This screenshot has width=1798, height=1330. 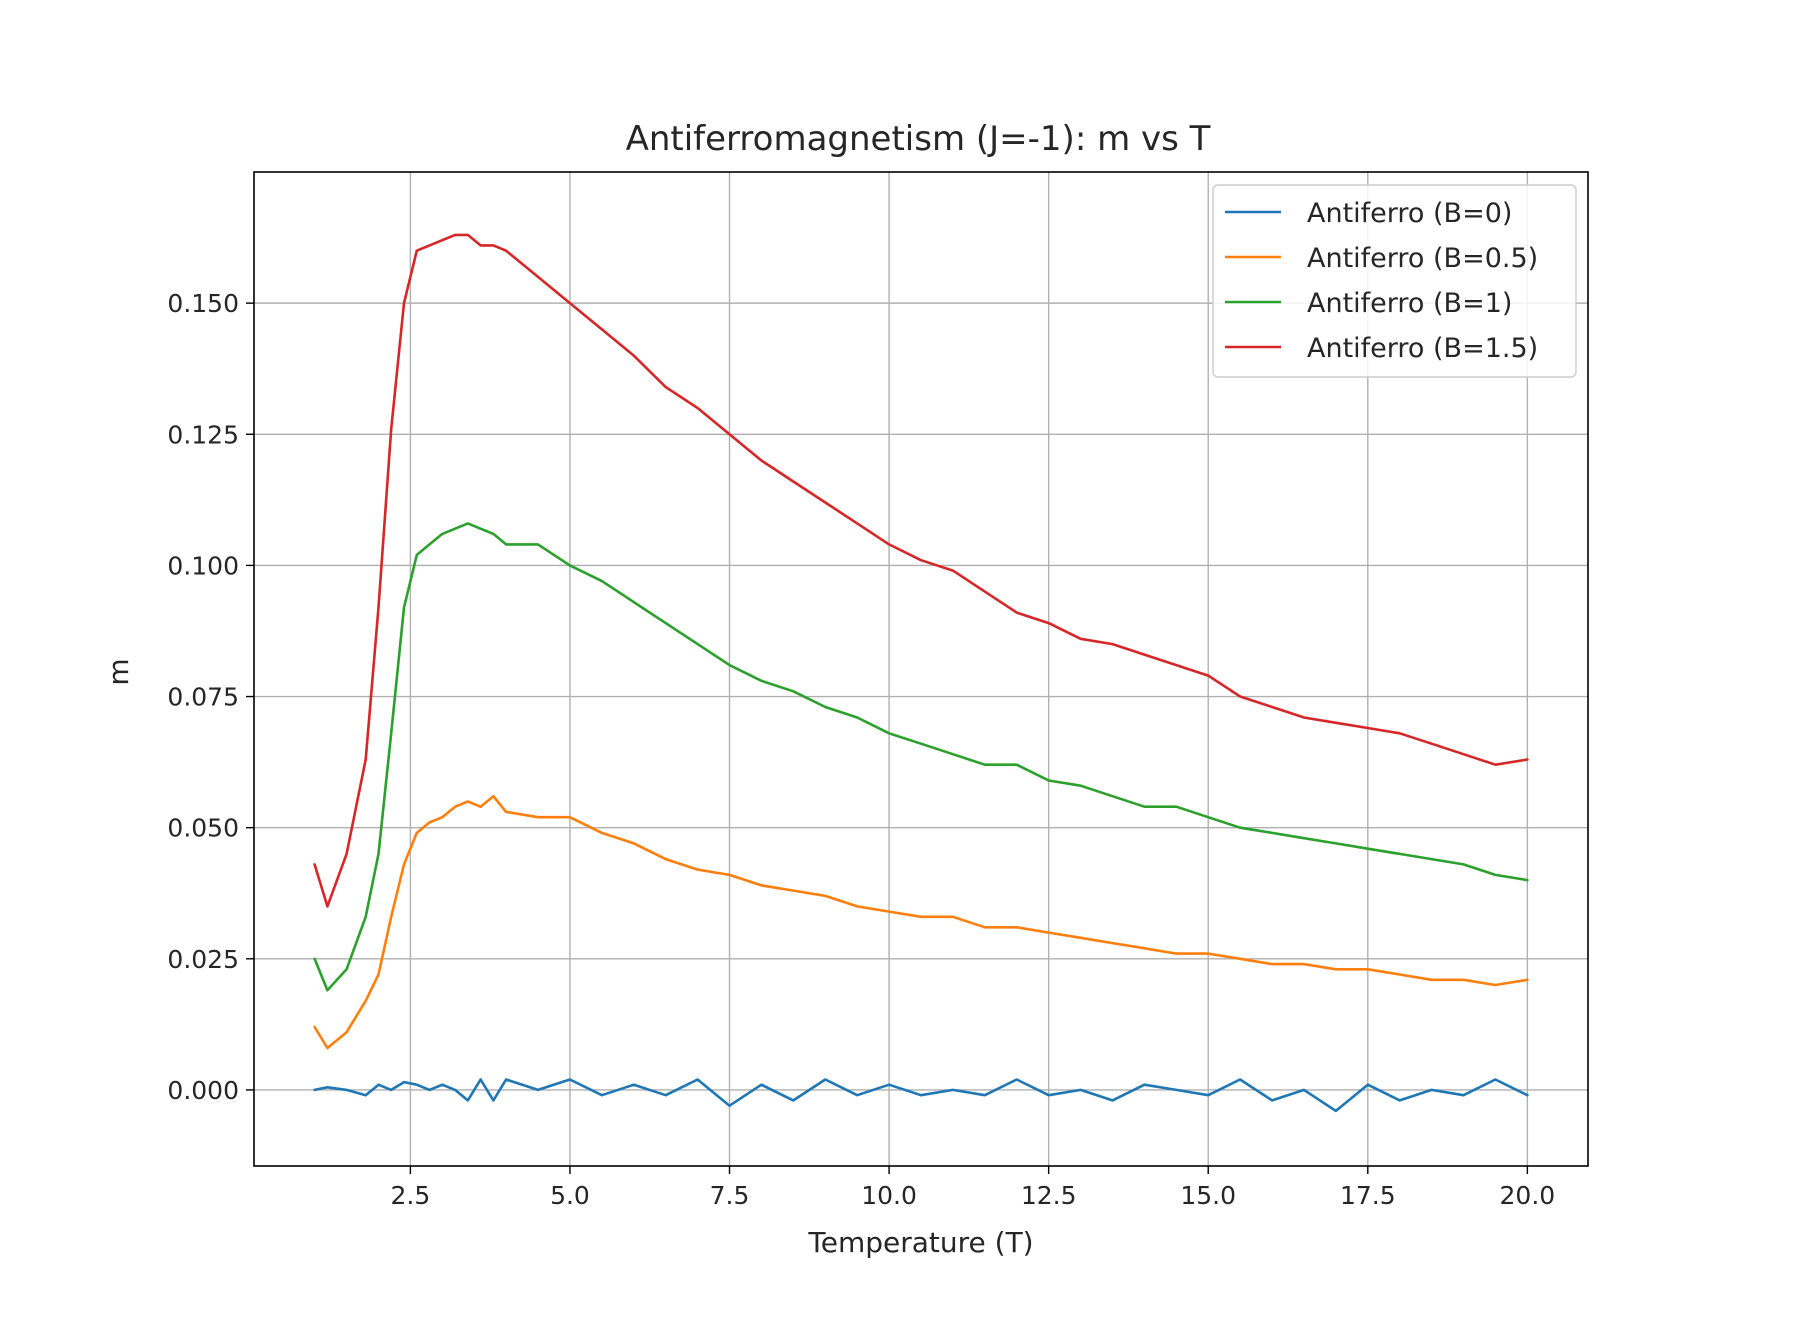 I want to click on x-tick-label: 2.5, so click(x=410, y=1195).